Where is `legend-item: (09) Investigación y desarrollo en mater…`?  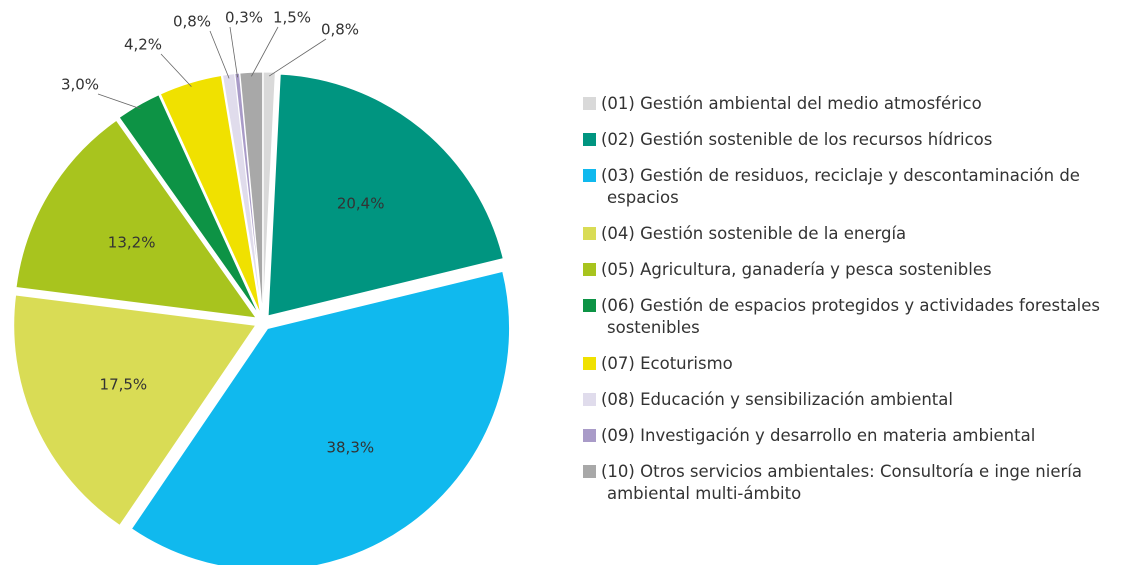 legend-item: (09) Investigación y desarrollo en mater… is located at coordinates (854, 436).